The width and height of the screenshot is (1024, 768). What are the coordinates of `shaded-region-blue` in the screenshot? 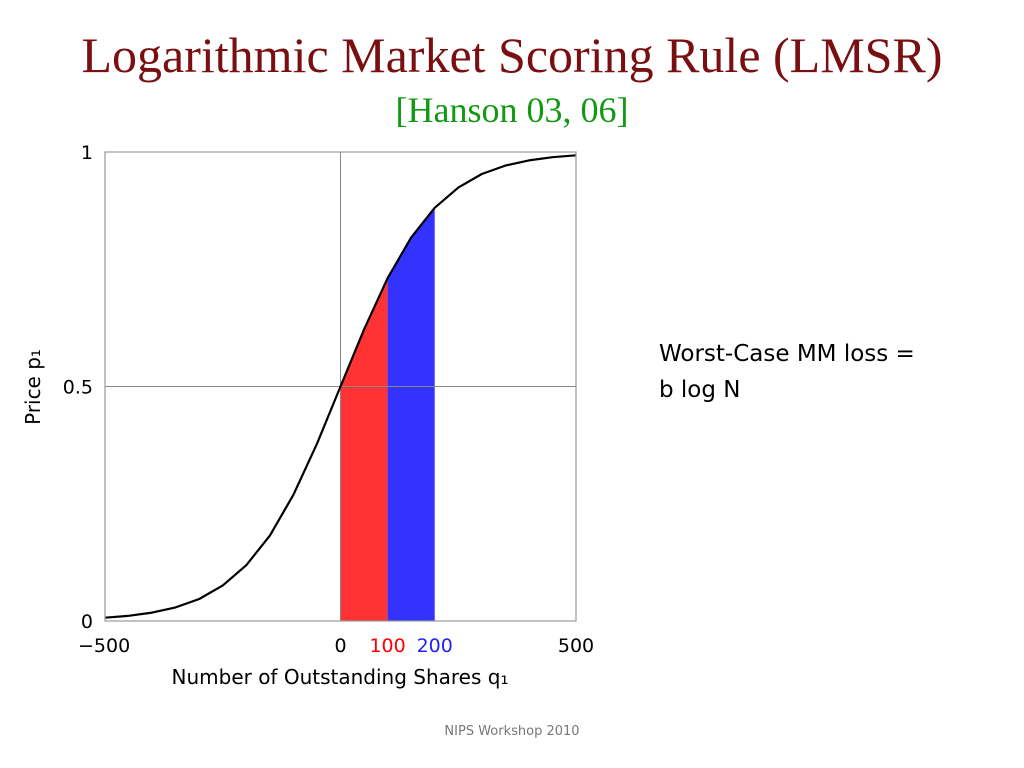 It's located at (411, 414).